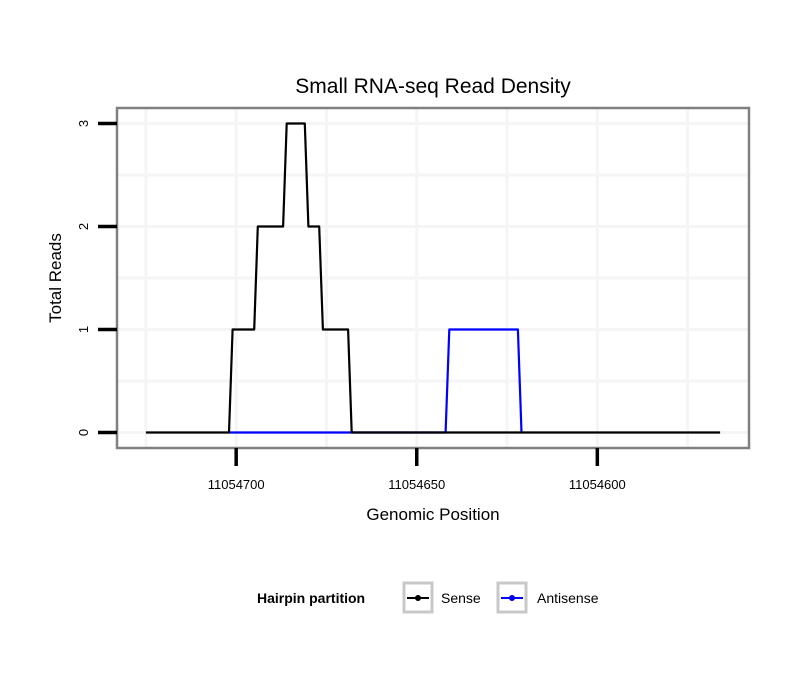 The height and width of the screenshot is (690, 810). I want to click on legend-item-sense: Sense, so click(441, 597).